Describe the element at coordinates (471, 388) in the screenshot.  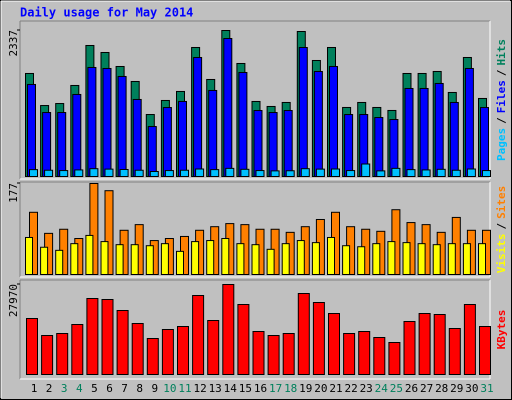
I see `x-tick-label: 30` at that location.